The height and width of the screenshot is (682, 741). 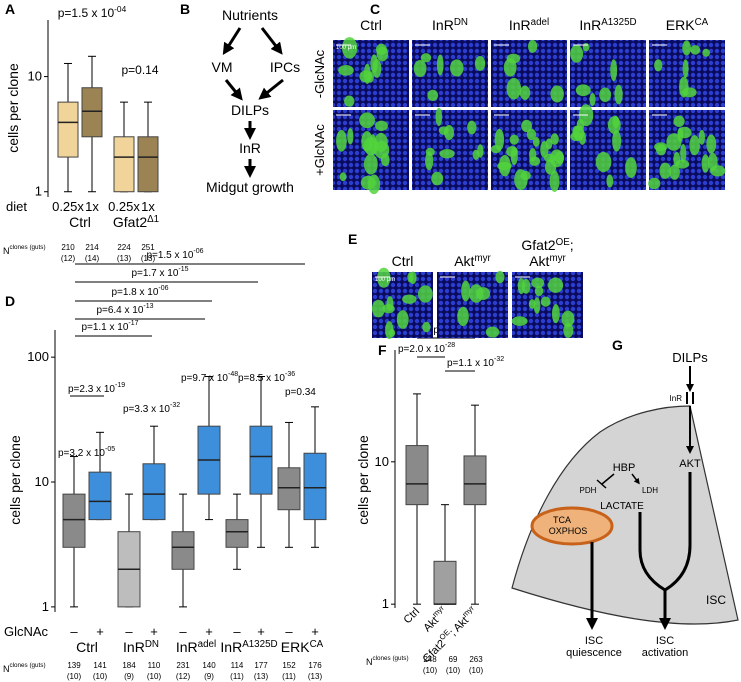 What do you see at coordinates (562, 520) in the screenshot?
I see `node: TCA` at bounding box center [562, 520].